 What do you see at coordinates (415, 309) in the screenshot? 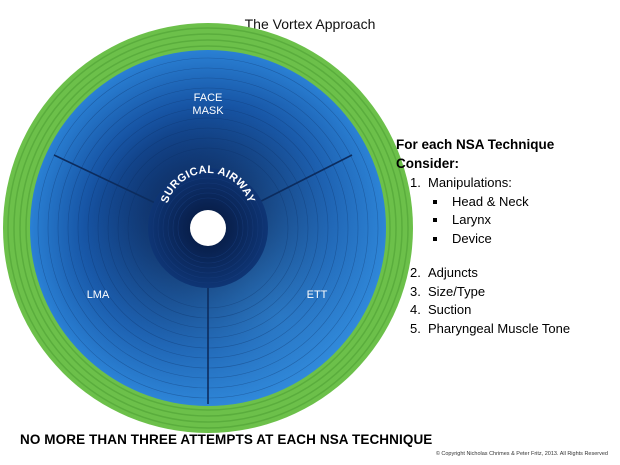
I see `list-number: 4.` at bounding box center [415, 309].